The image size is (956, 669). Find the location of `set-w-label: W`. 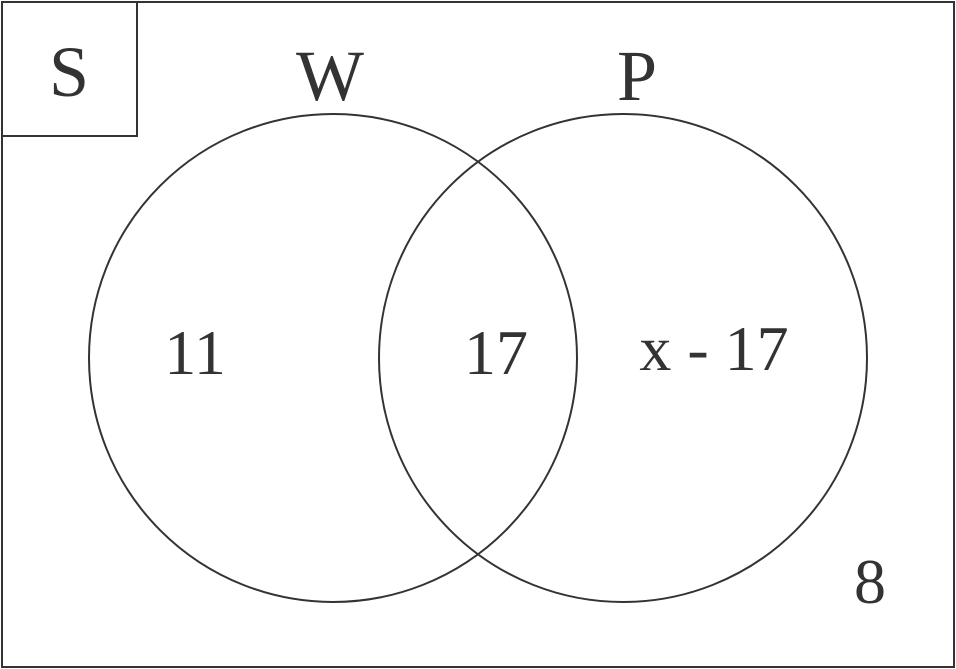

set-w-label: W is located at coordinates (330, 76).